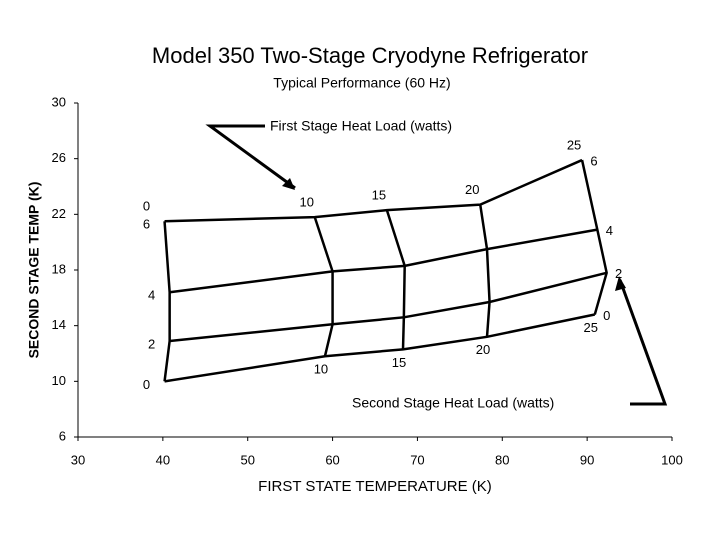  I want to click on x-tick-label: 100, so click(672, 459).